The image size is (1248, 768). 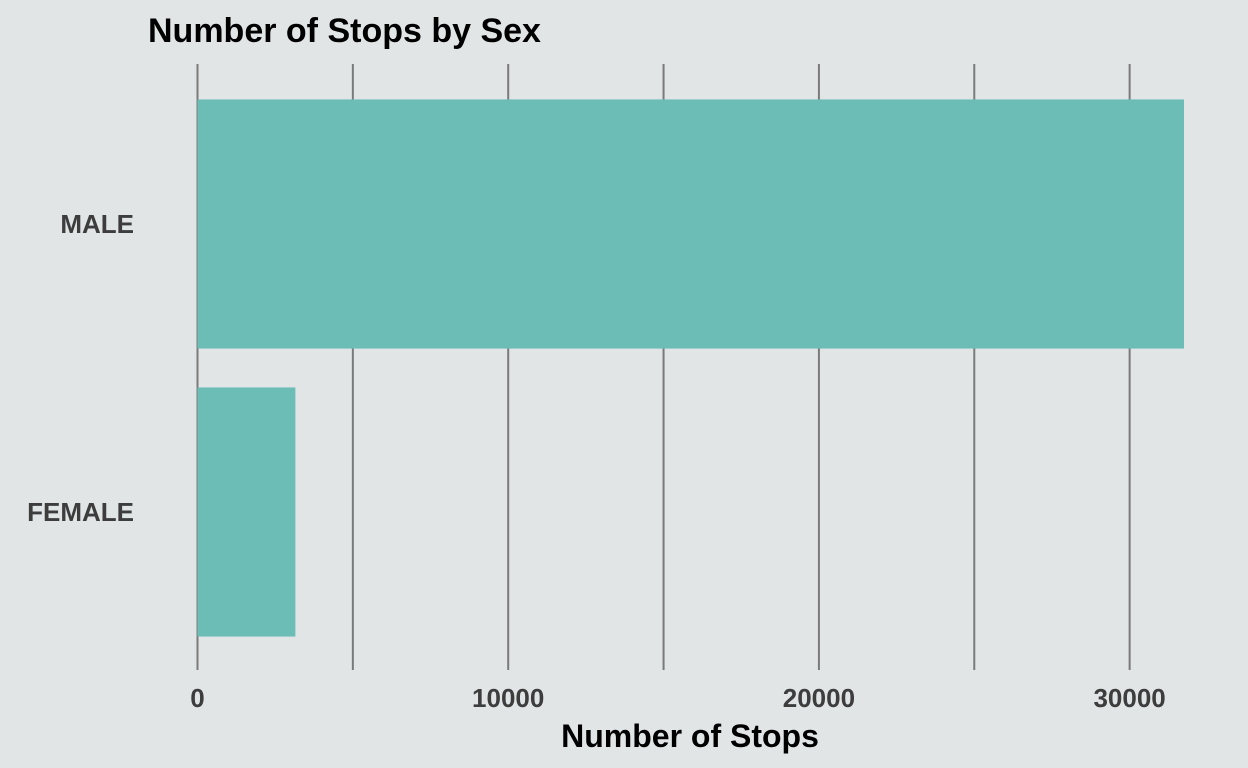 I want to click on y-tick-labels: MALE FEMALE, so click(x=80, y=368).